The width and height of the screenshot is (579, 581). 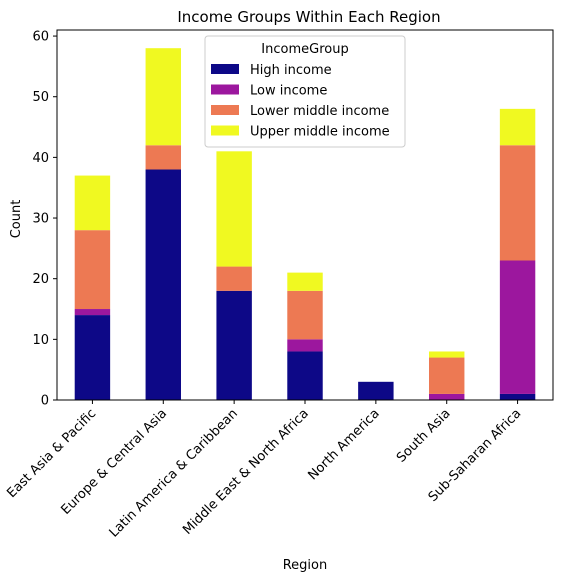 What do you see at coordinates (308, 17) in the screenshot?
I see `chart-title: Income Groups Within Each Region` at bounding box center [308, 17].